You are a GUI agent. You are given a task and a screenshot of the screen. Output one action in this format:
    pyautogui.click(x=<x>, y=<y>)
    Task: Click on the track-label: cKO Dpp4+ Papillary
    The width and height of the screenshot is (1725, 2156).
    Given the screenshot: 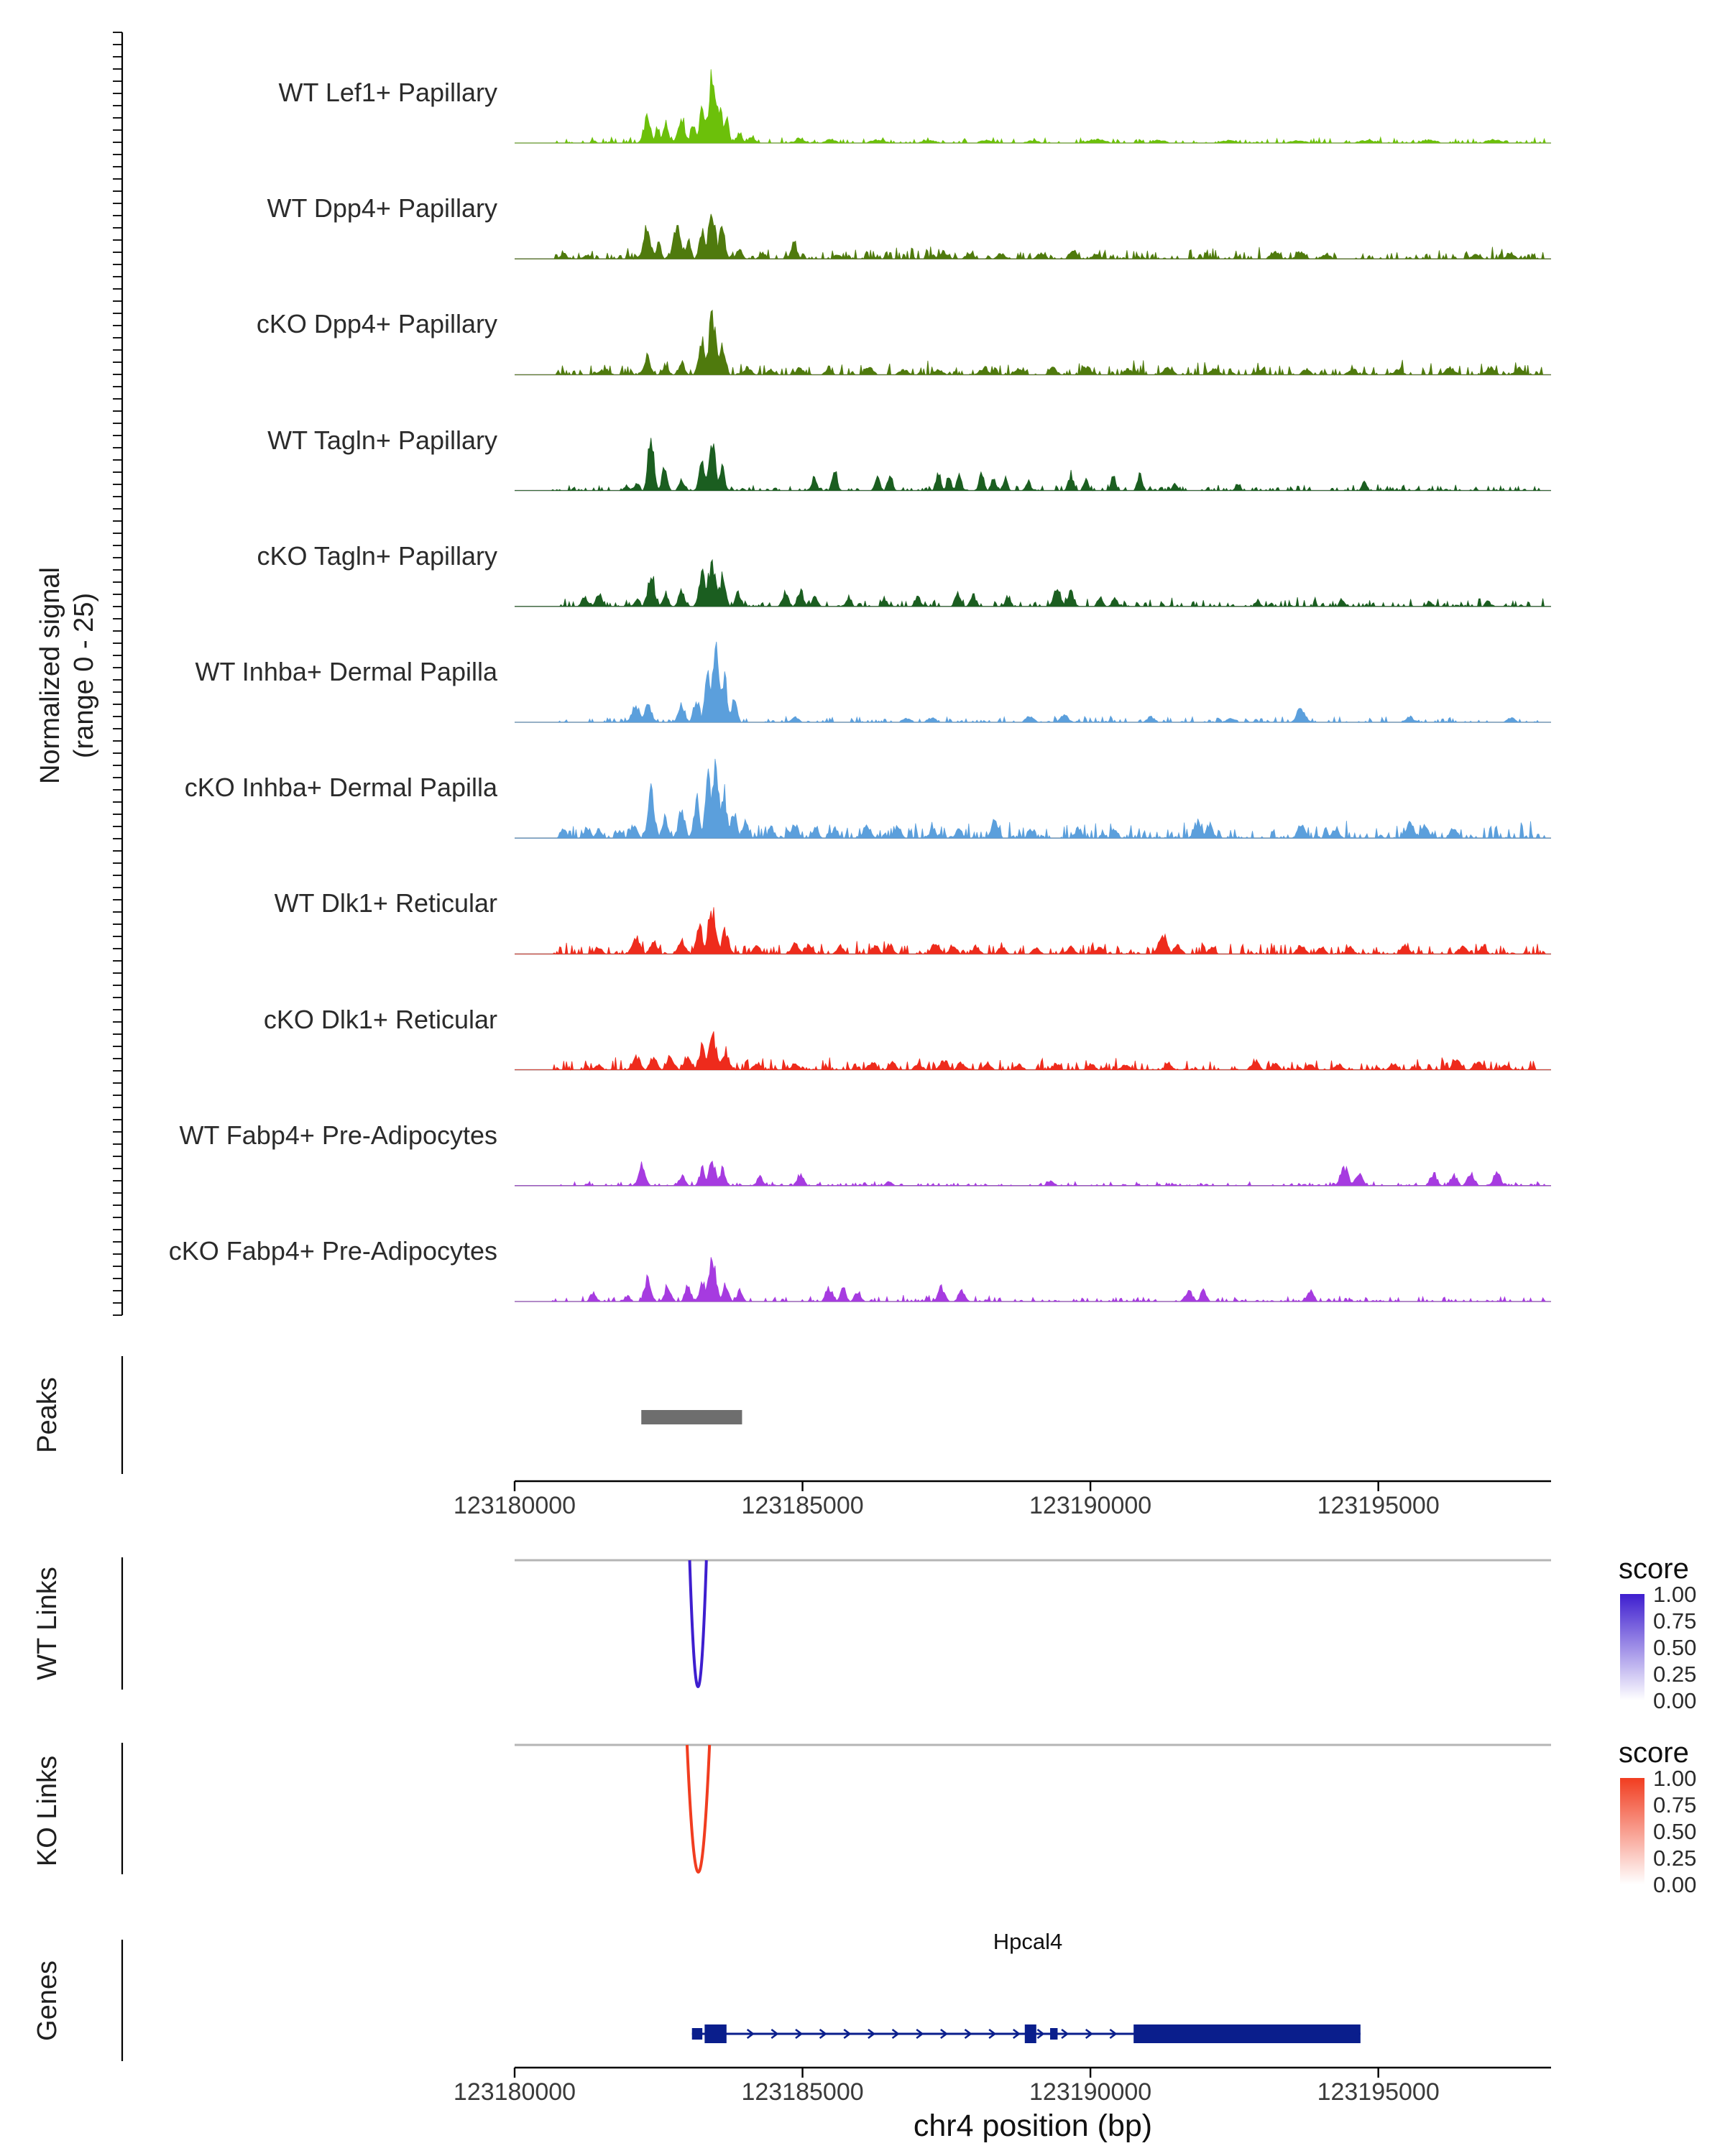 What is the action you would take?
    pyautogui.click(x=376, y=324)
    